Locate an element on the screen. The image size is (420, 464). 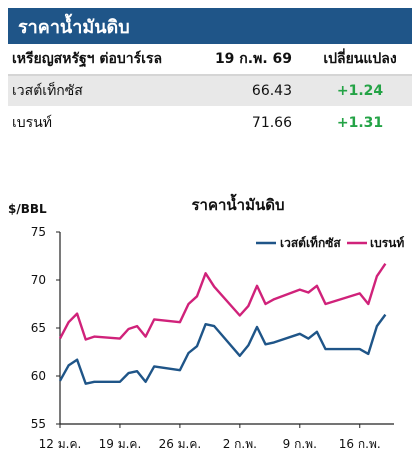
y-axis-label: $/BBL is located at coordinates (27, 209).